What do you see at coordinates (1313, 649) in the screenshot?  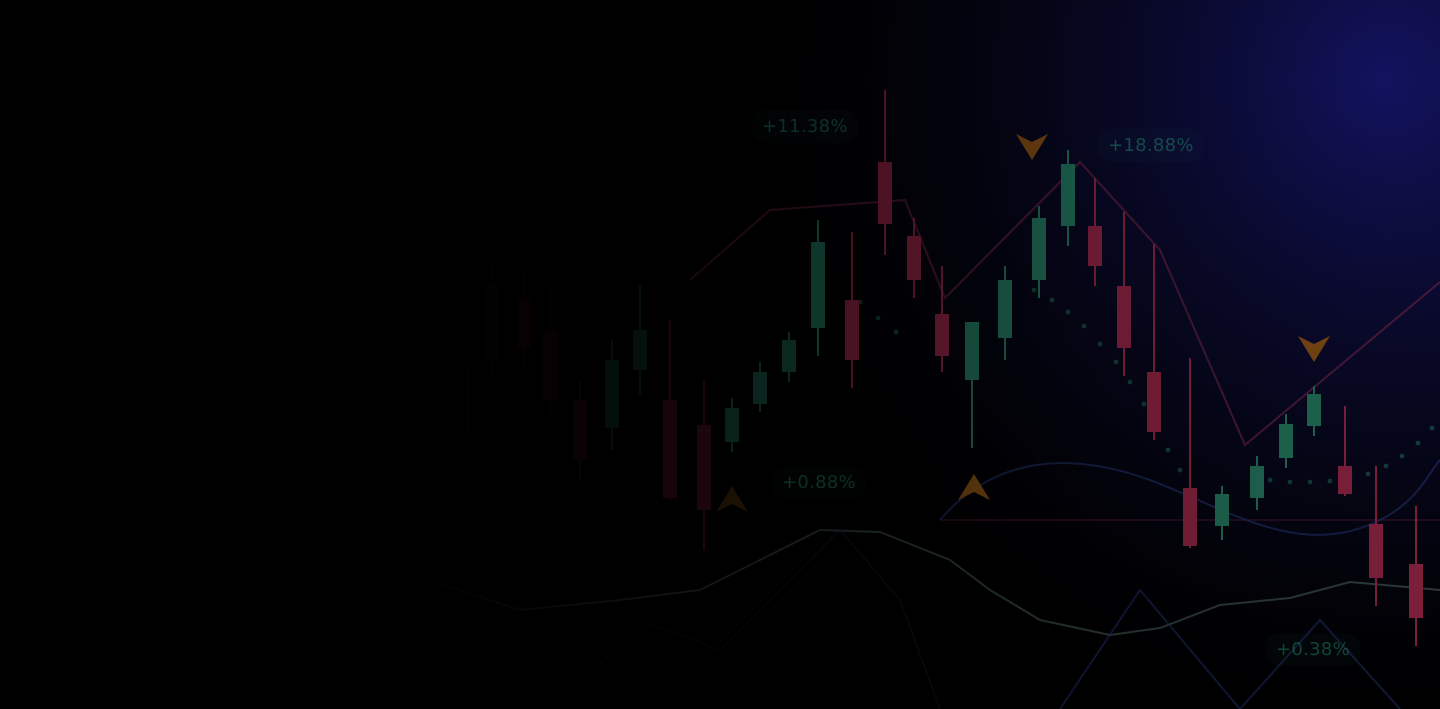 I see `change-label: +0.38%` at bounding box center [1313, 649].